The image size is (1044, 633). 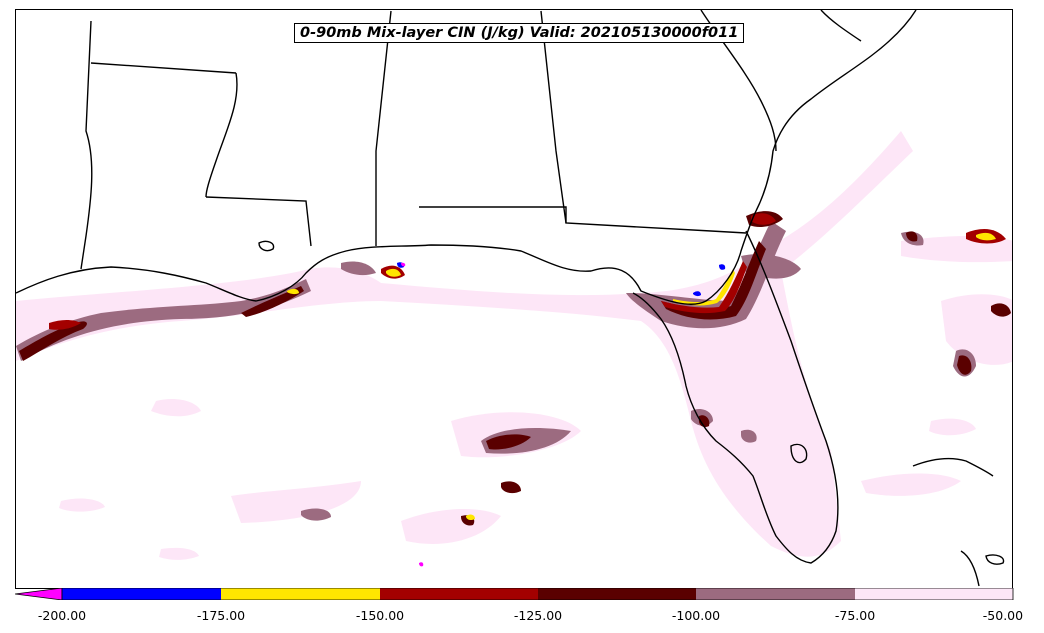 I want to click on colorbar-tick-label: -175.00, so click(x=221, y=615).